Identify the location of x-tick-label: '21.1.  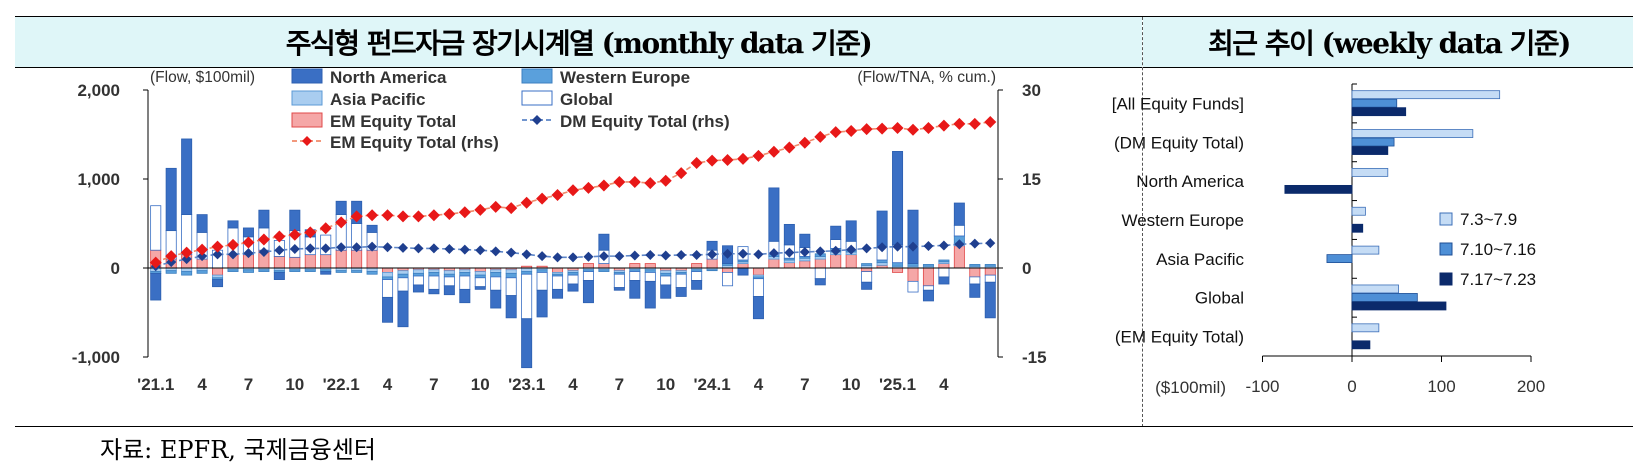
(155, 384).